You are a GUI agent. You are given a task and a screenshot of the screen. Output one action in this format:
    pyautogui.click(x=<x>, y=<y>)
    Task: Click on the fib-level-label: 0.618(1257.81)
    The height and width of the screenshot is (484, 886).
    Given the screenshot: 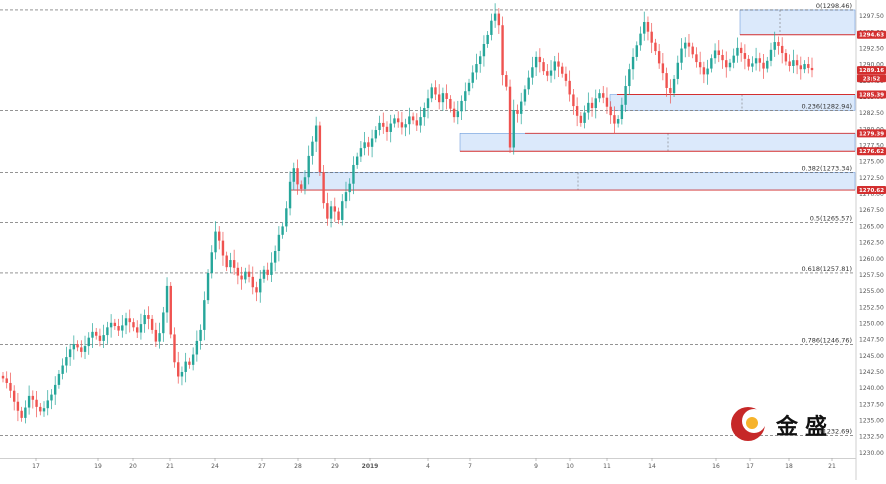 What is the action you would take?
    pyautogui.click(x=826, y=269)
    